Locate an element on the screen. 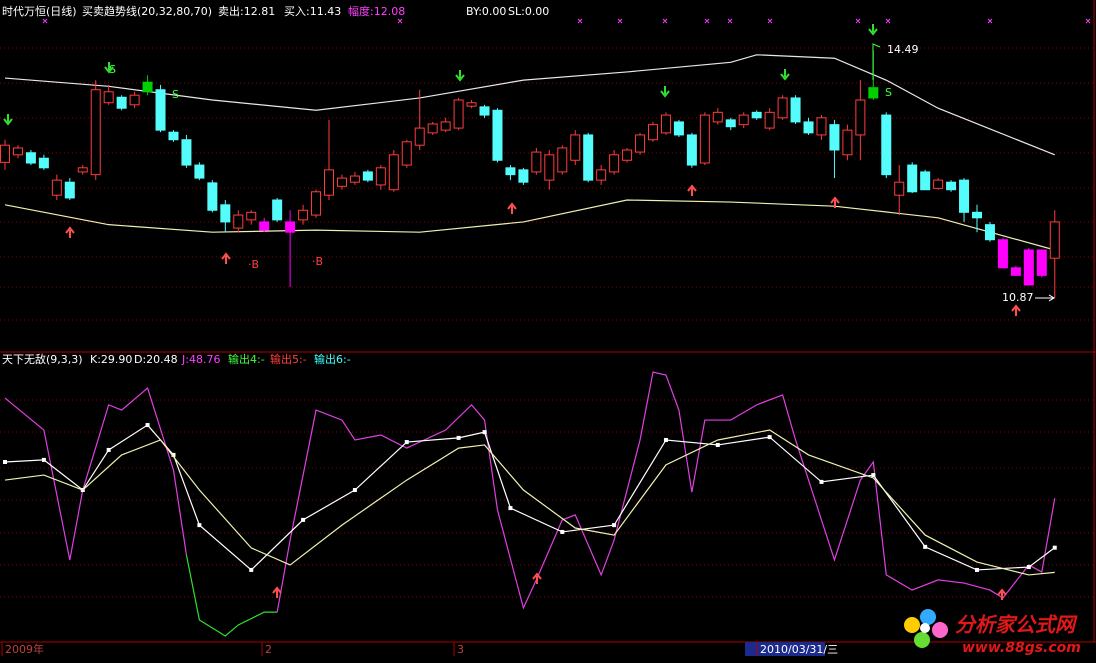  watermark is located at coordinates (926, 628).